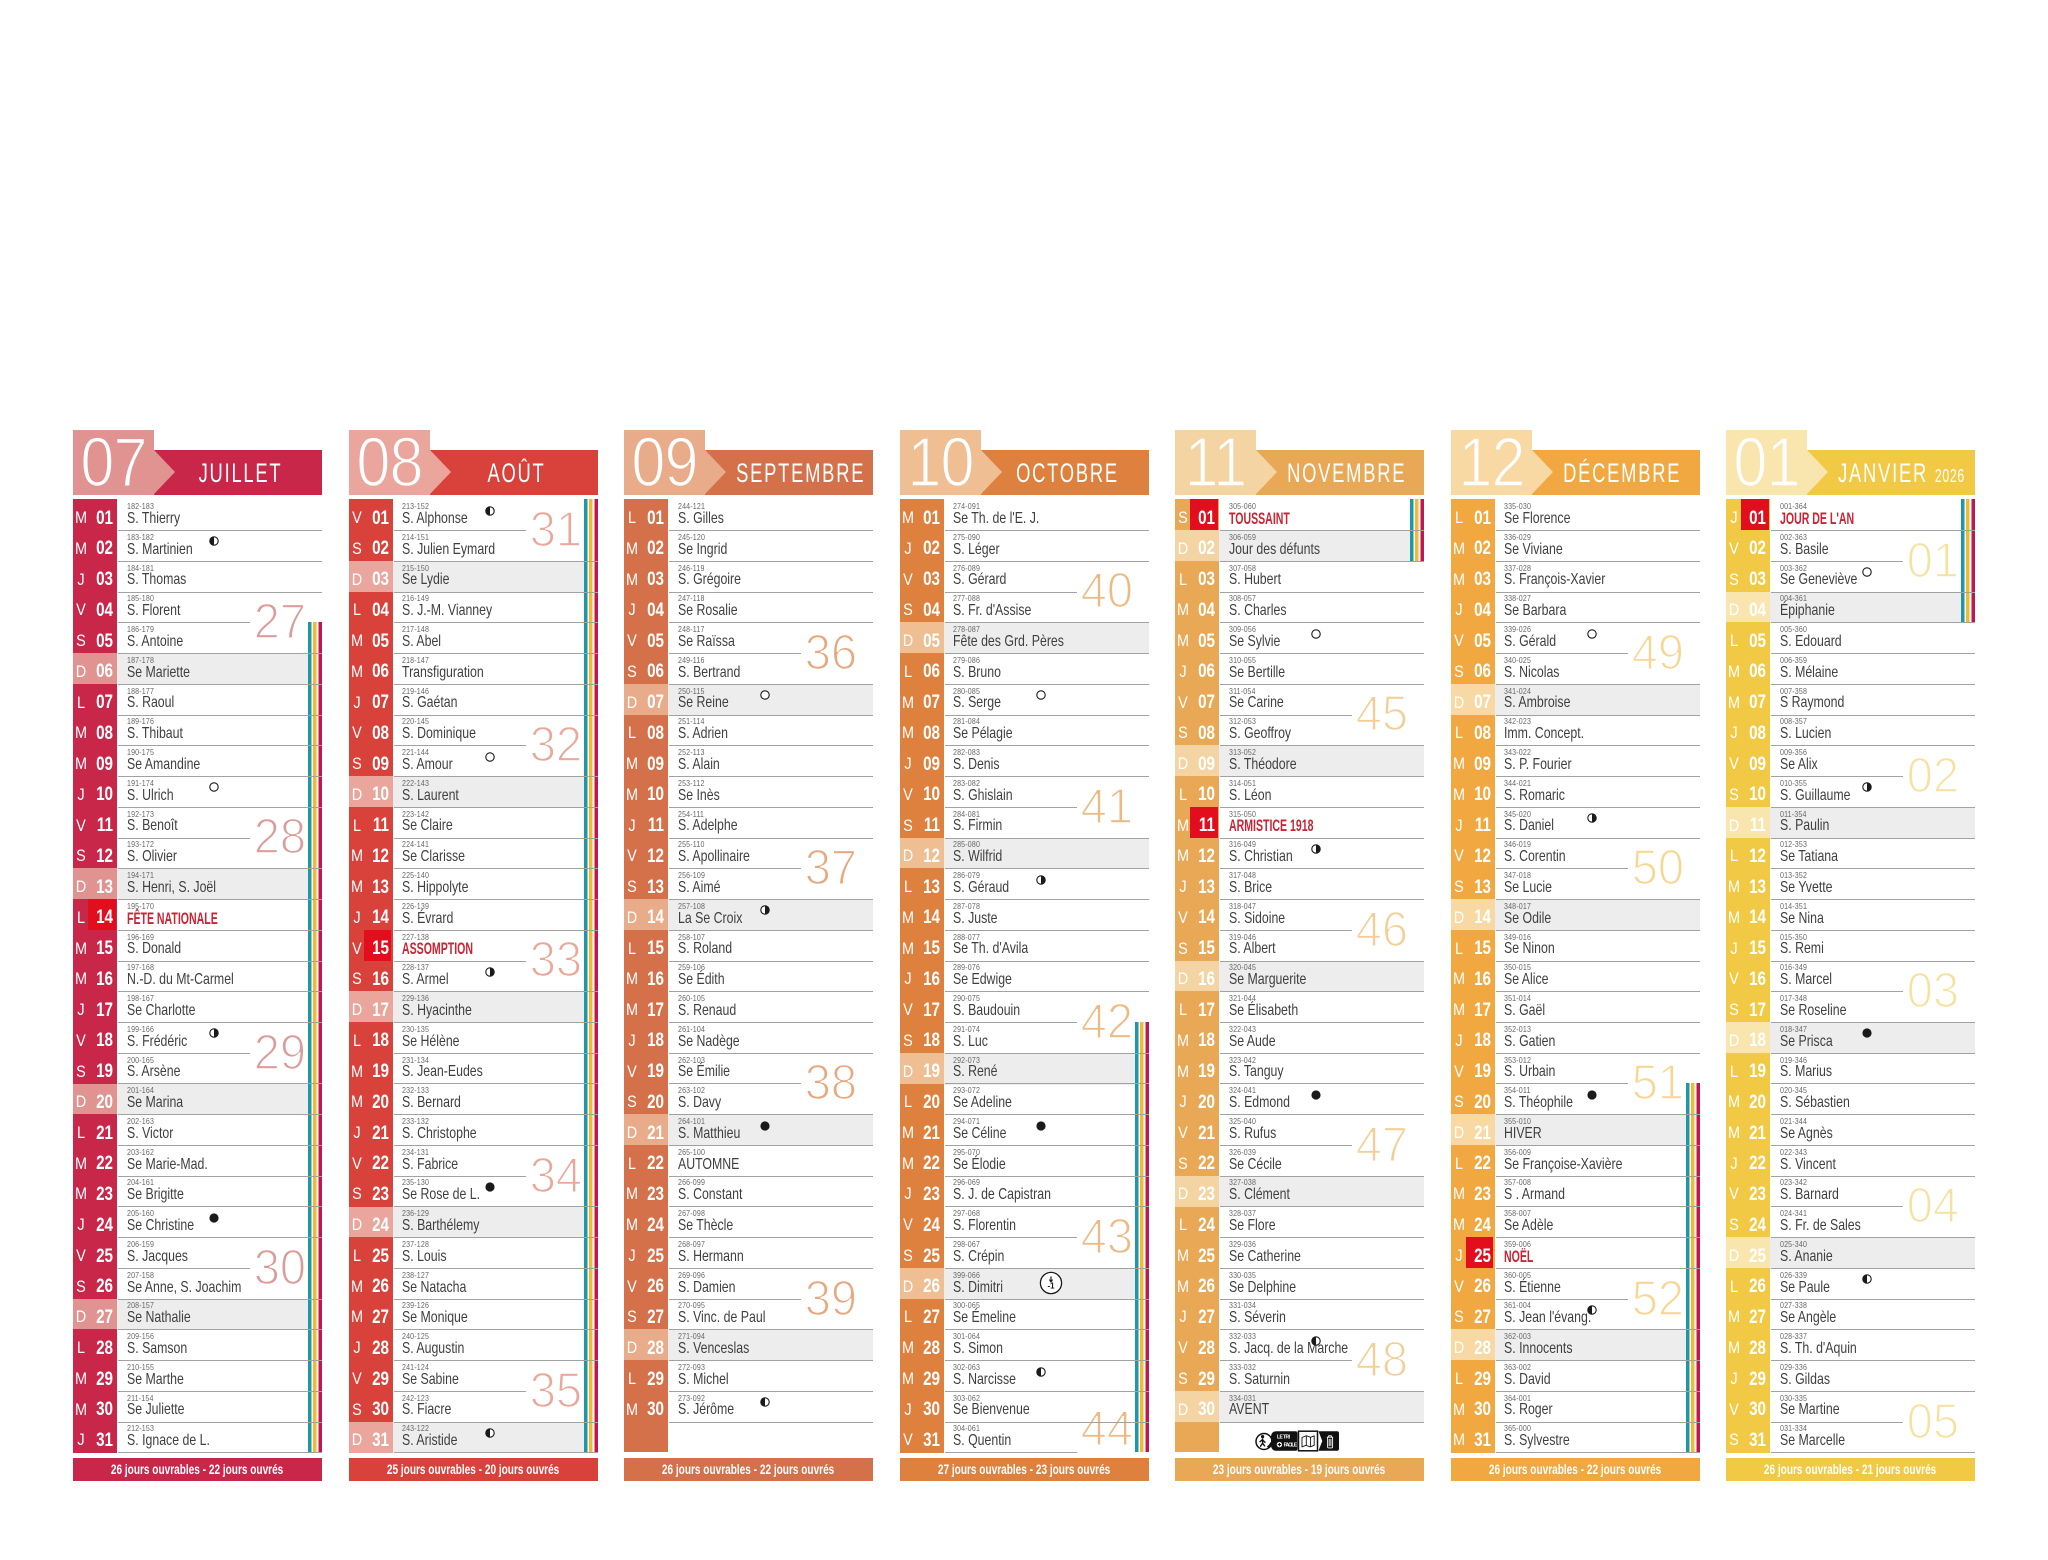 The image size is (2048, 1560). What do you see at coordinates (1284, 1438) in the screenshot?
I see `svg-text: LE TRI` at bounding box center [1284, 1438].